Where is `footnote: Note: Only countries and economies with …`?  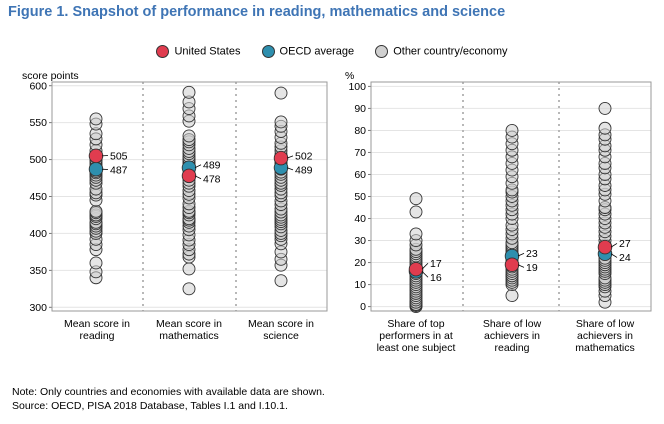 footnote: Note: Only countries and economies with … is located at coordinates (168, 399).